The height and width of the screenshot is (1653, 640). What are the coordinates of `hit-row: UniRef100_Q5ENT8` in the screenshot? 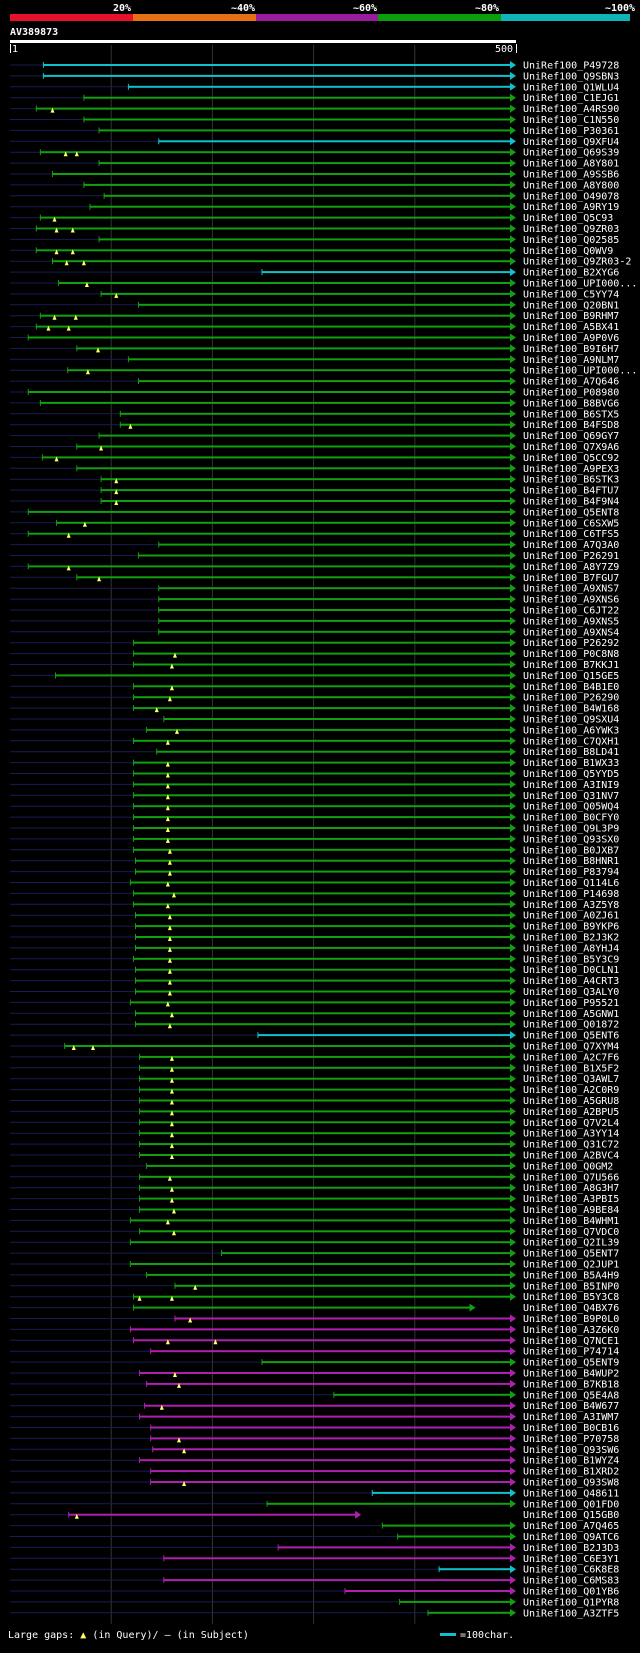 It's located at (314, 512).